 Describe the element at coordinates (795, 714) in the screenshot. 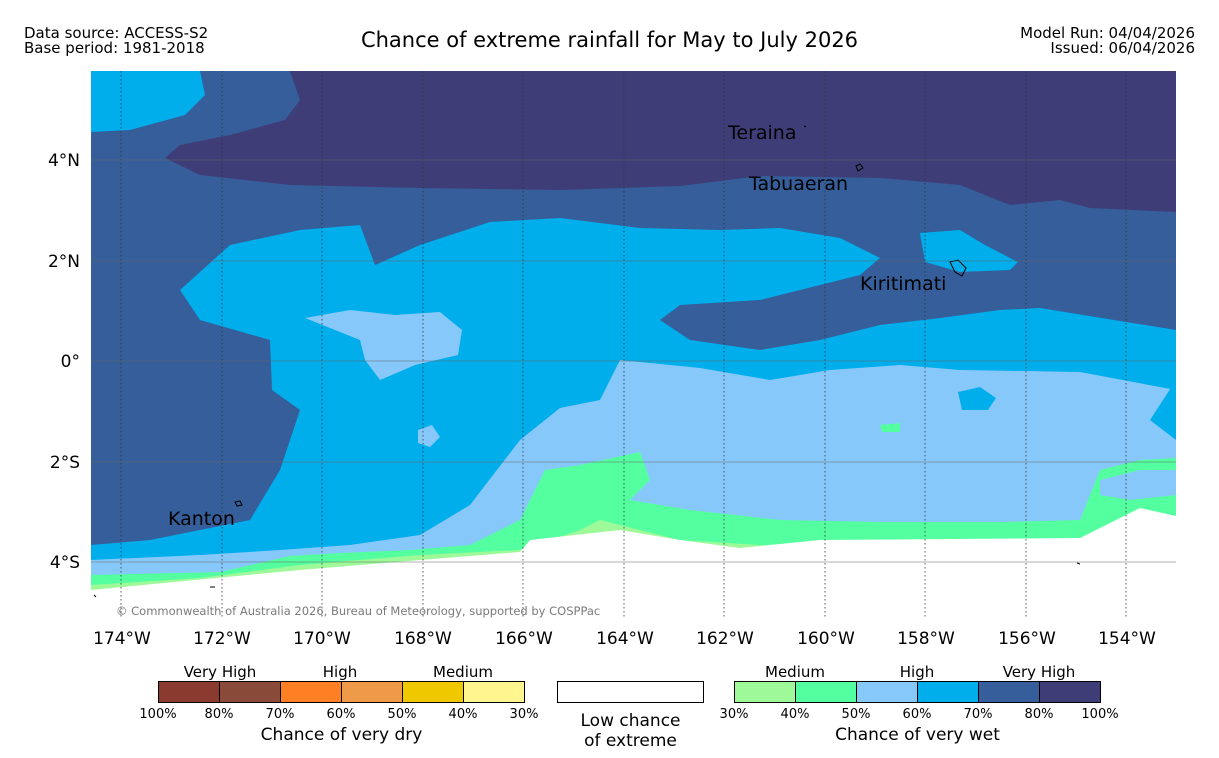

I see `legend-wet-percent: 40%` at that location.